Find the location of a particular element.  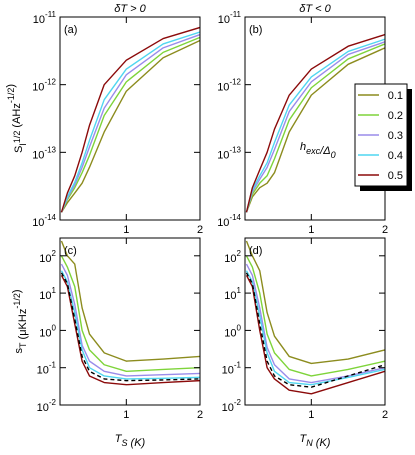

label-part: 0 is located at coordinates (333, 155).